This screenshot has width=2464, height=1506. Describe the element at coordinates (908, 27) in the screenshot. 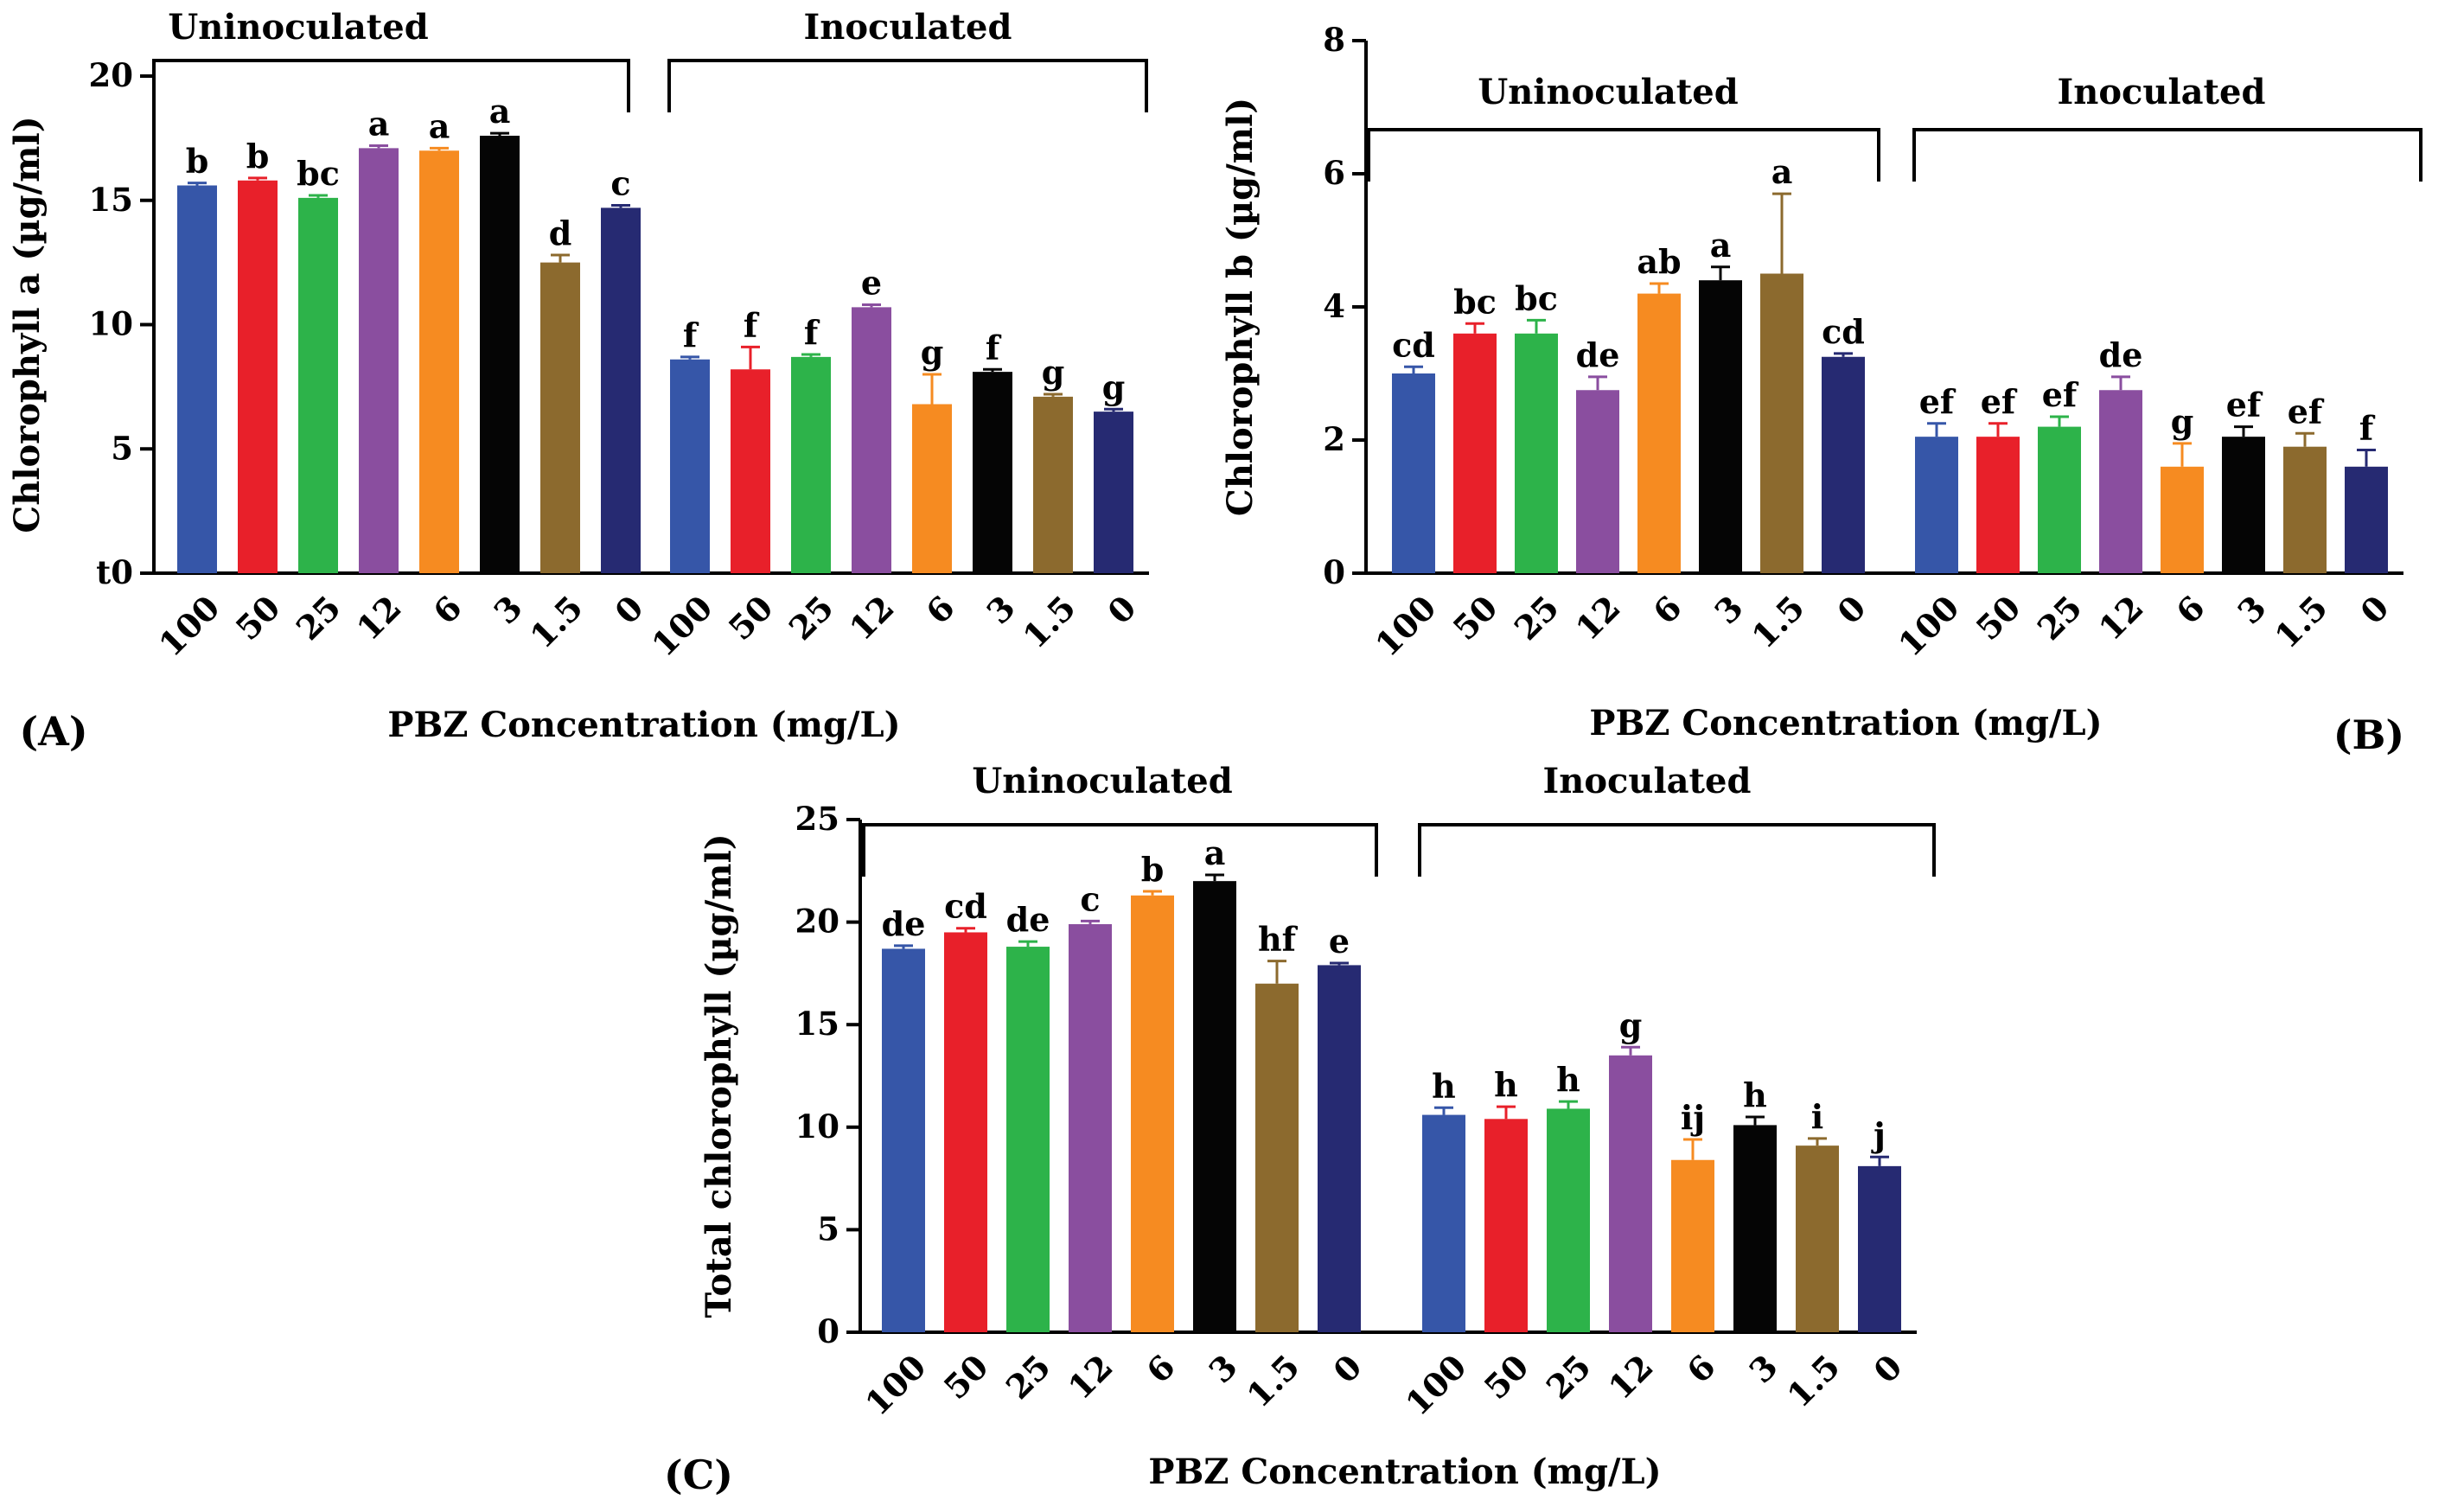

I see `group-label: Inoculated` at that location.